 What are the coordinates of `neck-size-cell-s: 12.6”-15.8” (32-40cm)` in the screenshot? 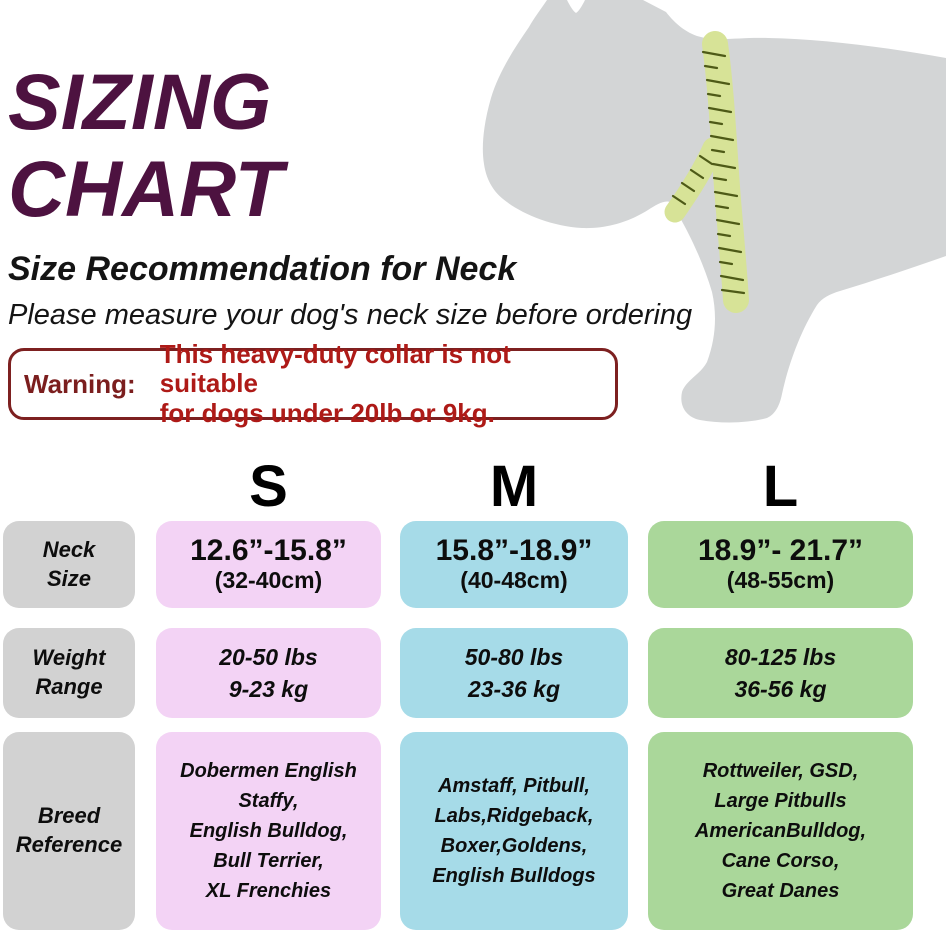 It's located at (268, 564).